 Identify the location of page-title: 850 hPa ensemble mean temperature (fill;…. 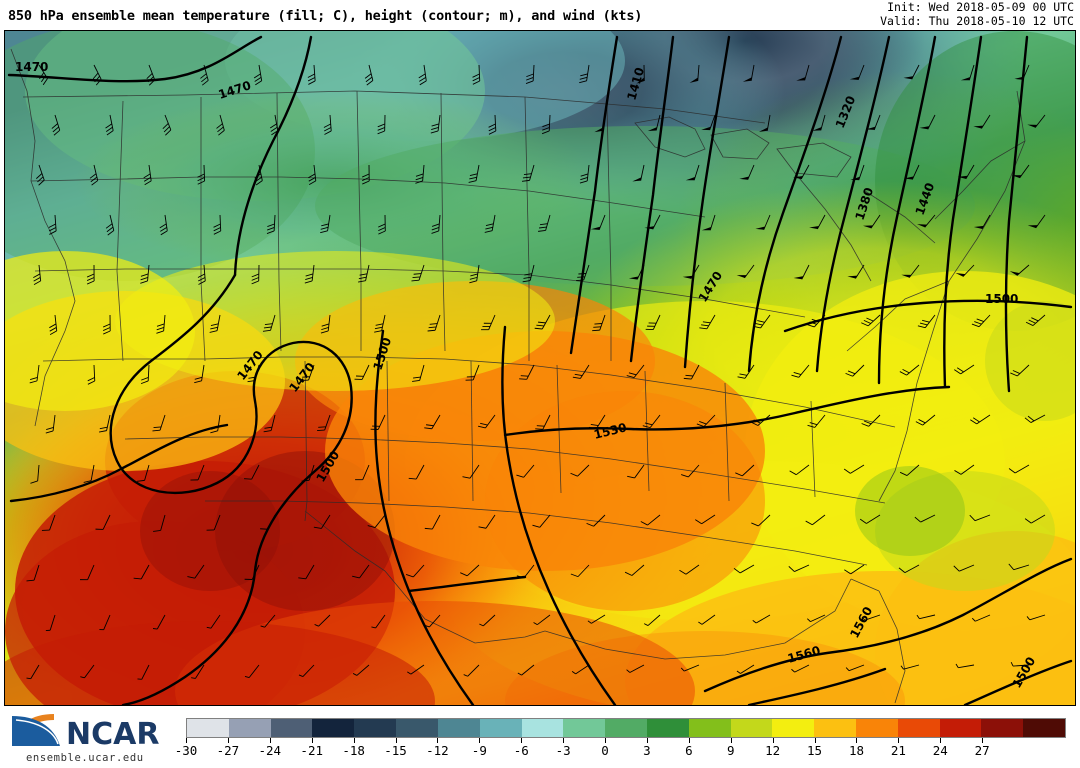
(325, 16).